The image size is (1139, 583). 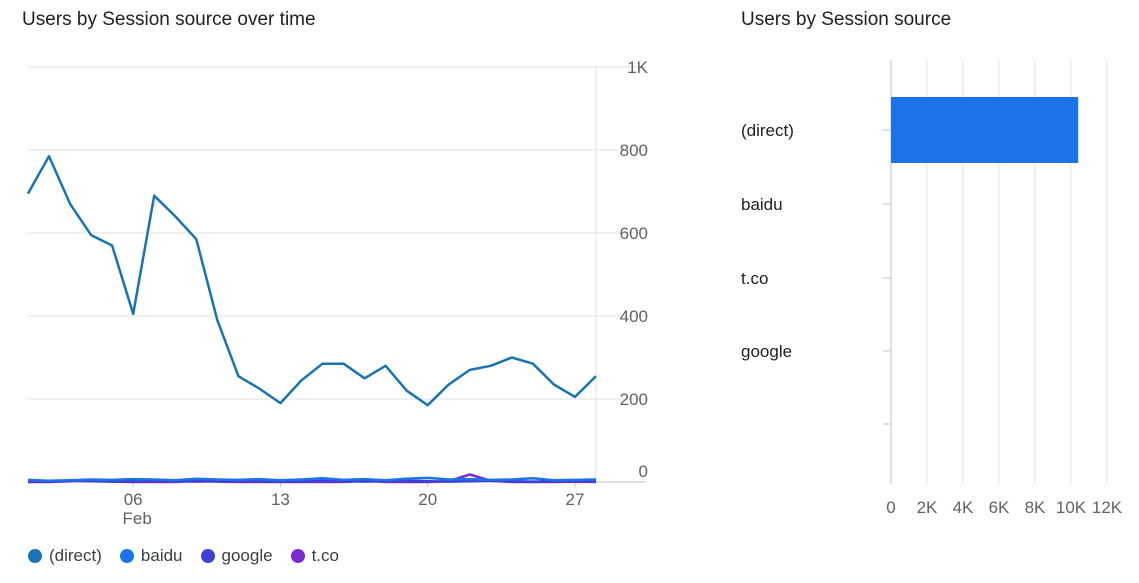 I want to click on x-tick-label: 4K, so click(x=963, y=507).